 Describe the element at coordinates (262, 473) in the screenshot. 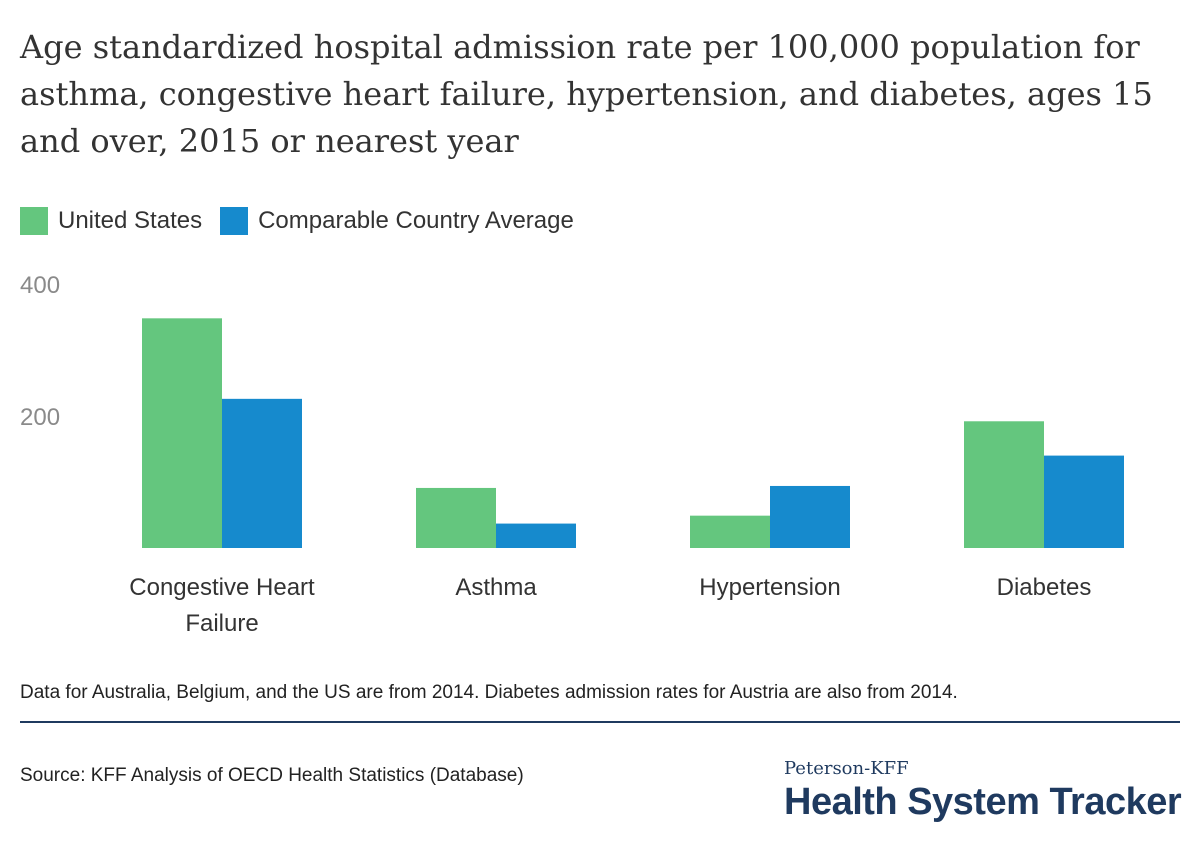

I see `bar-congestive-heart-failure-comparable-country-average` at that location.